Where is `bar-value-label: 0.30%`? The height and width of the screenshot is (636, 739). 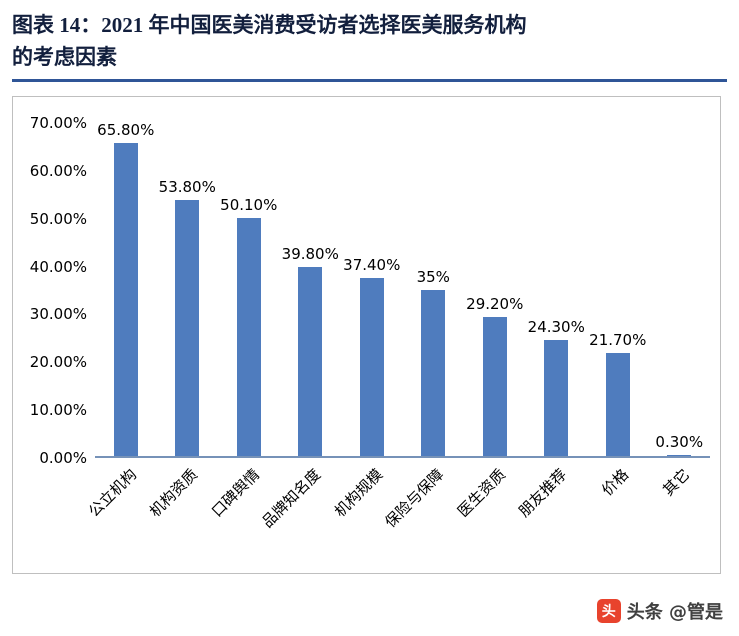
bar-value-label: 0.30% is located at coordinates (679, 441).